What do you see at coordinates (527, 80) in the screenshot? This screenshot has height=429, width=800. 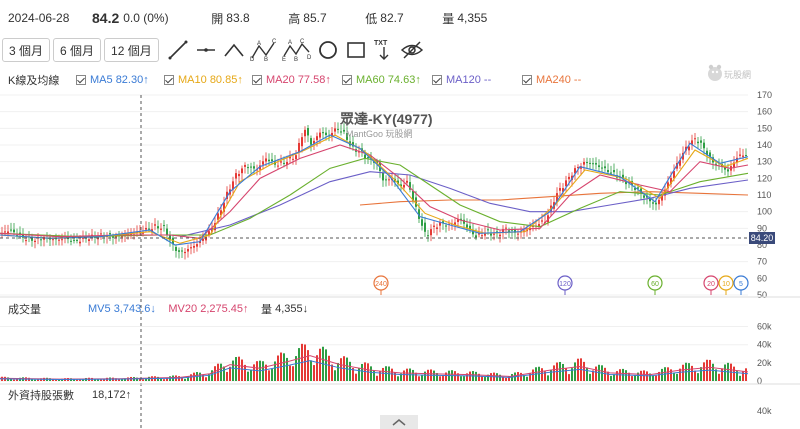 I see `ma240-checkbox` at bounding box center [527, 80].